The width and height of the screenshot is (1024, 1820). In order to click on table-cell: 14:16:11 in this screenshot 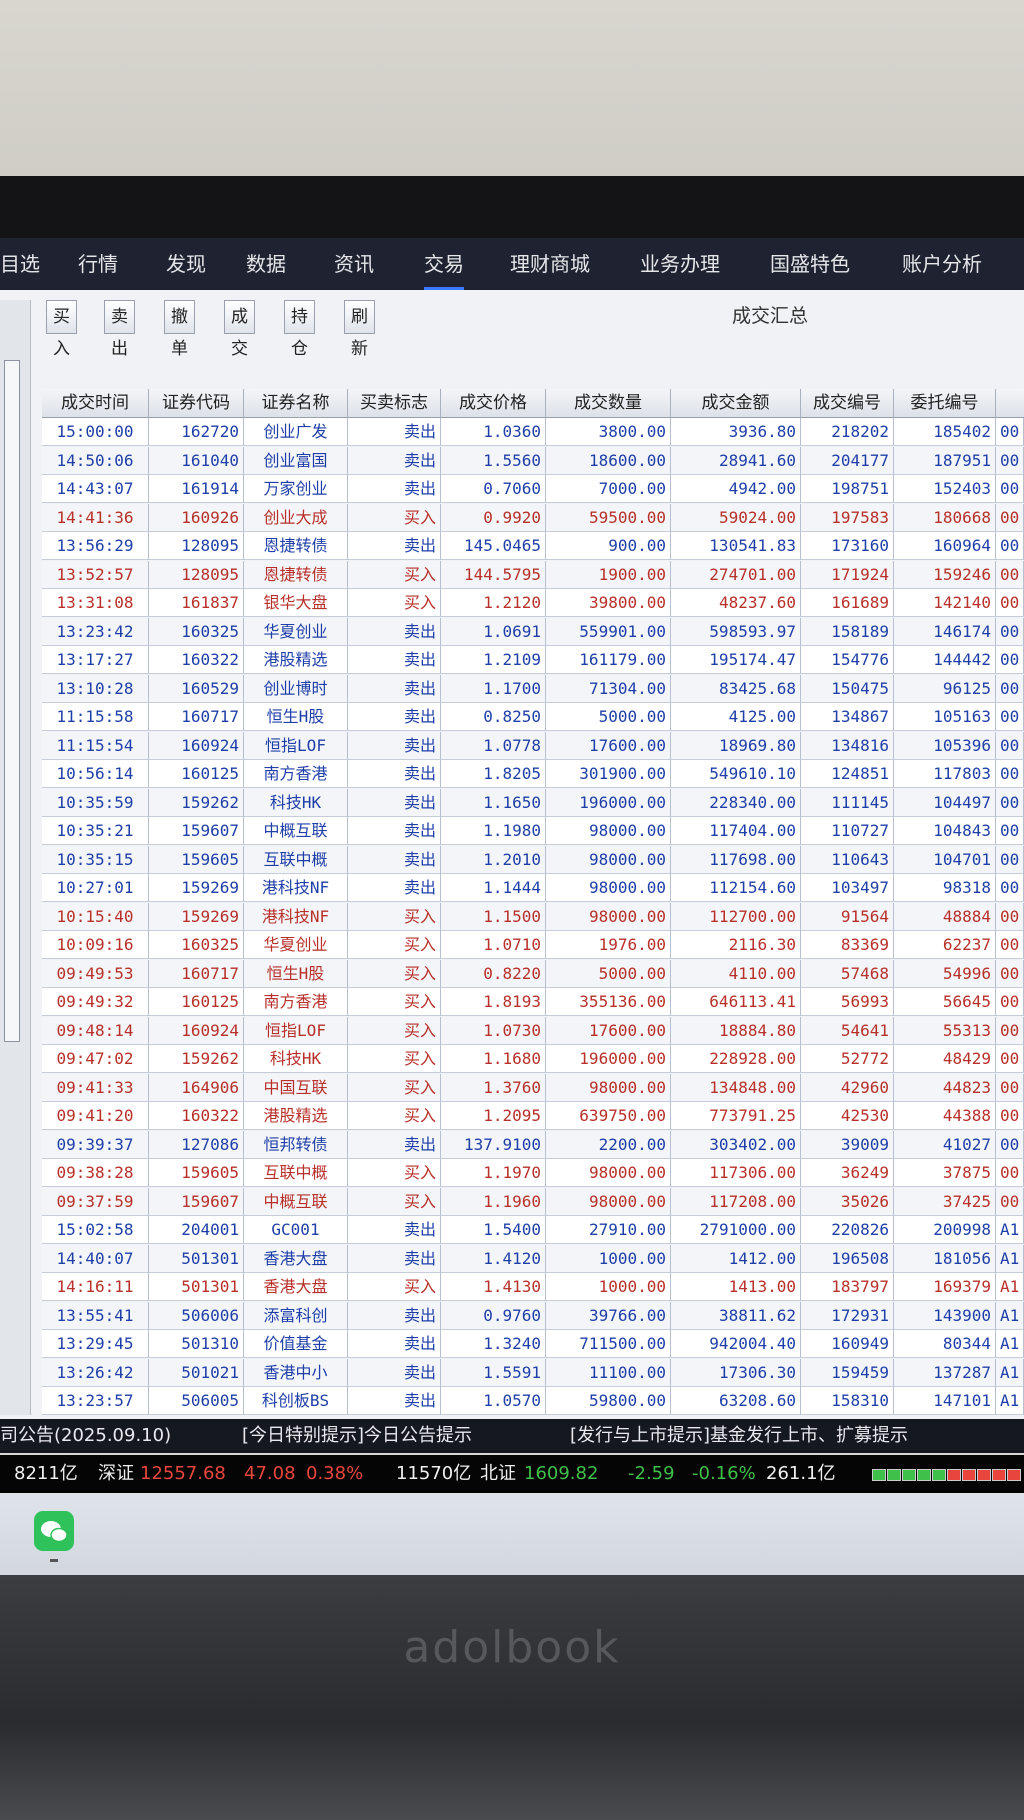, I will do `click(95, 1287)`.